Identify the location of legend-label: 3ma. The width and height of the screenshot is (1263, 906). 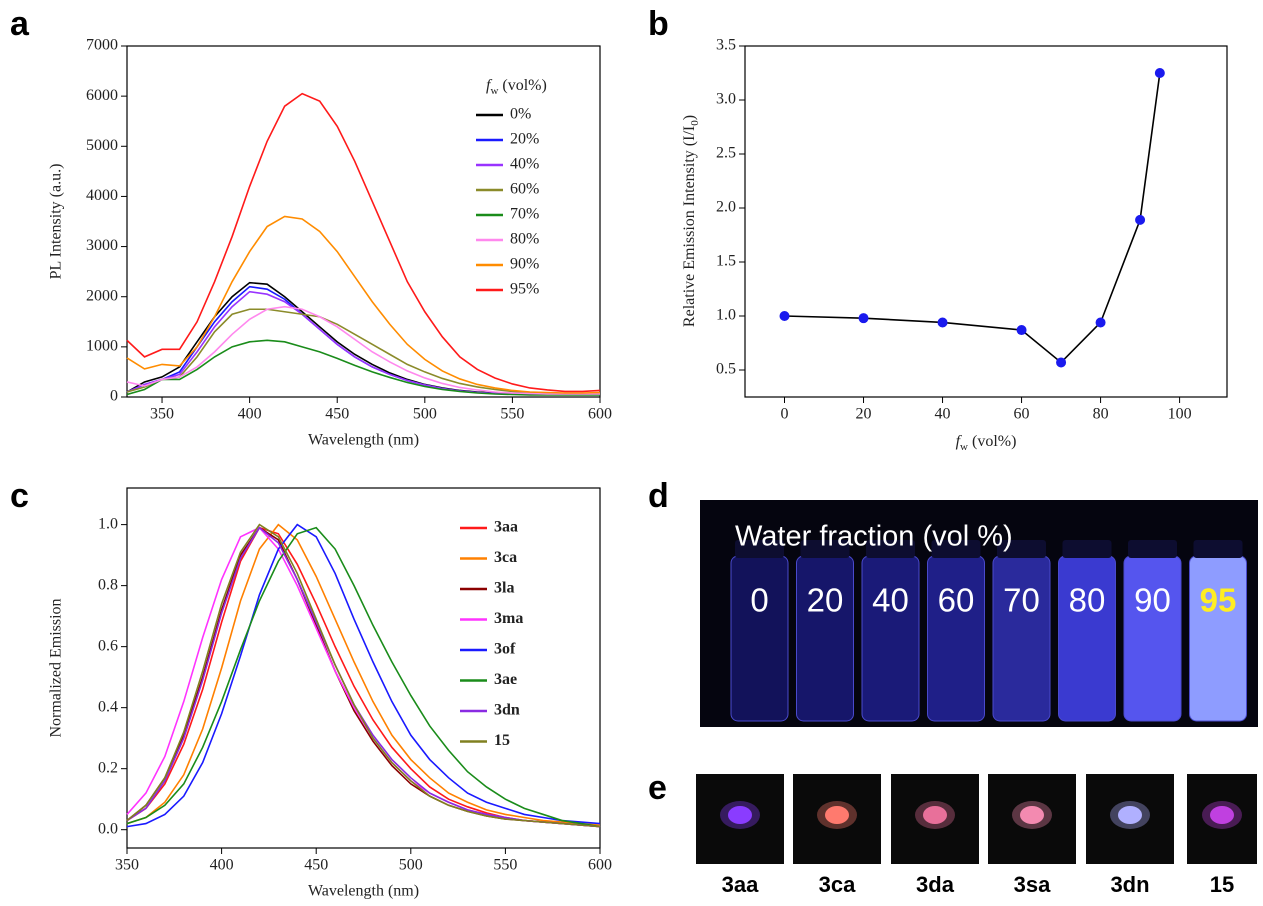
(508, 618).